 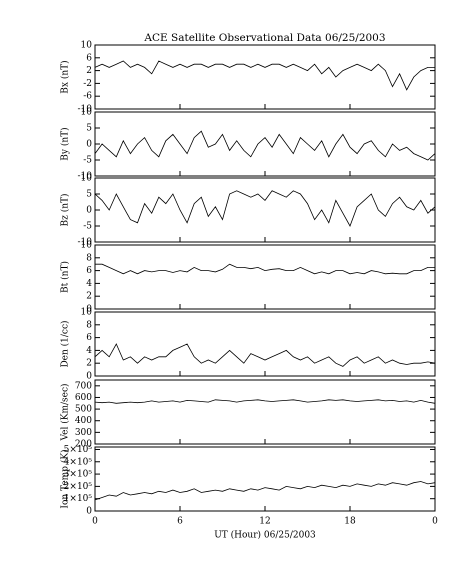 I want to click on y-axis-label: Ion Temp (K), so click(x=65, y=478).